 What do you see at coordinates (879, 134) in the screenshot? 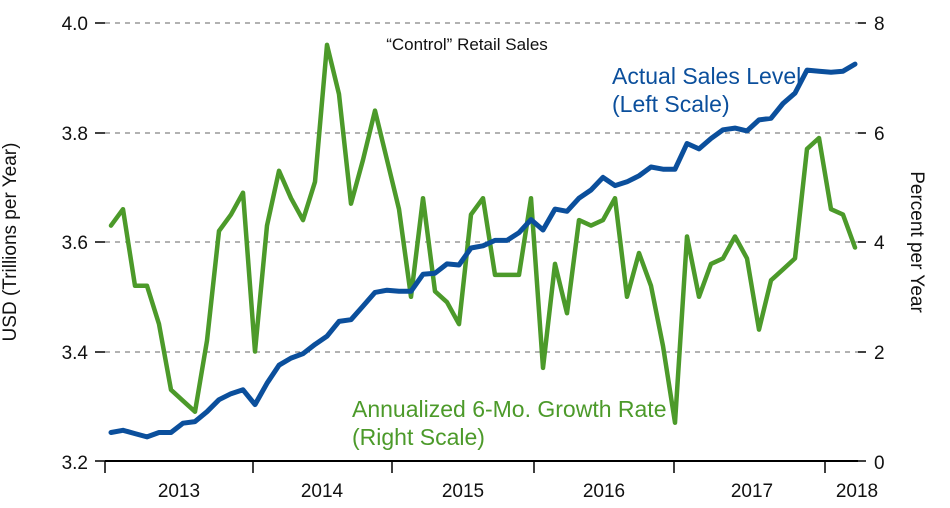
I see `right-tick-label: 6` at bounding box center [879, 134].